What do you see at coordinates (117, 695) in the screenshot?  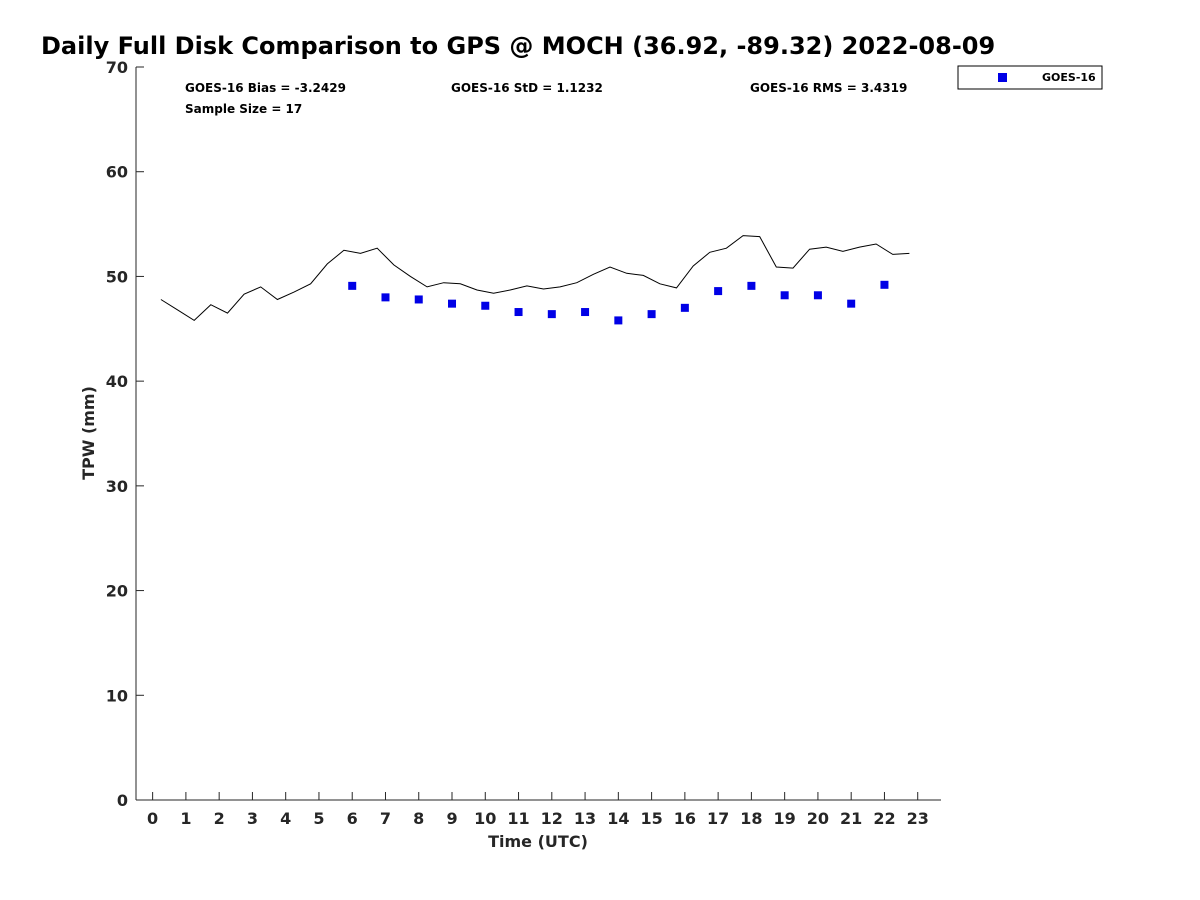 I see `y-tick-label: 10` at bounding box center [117, 695].